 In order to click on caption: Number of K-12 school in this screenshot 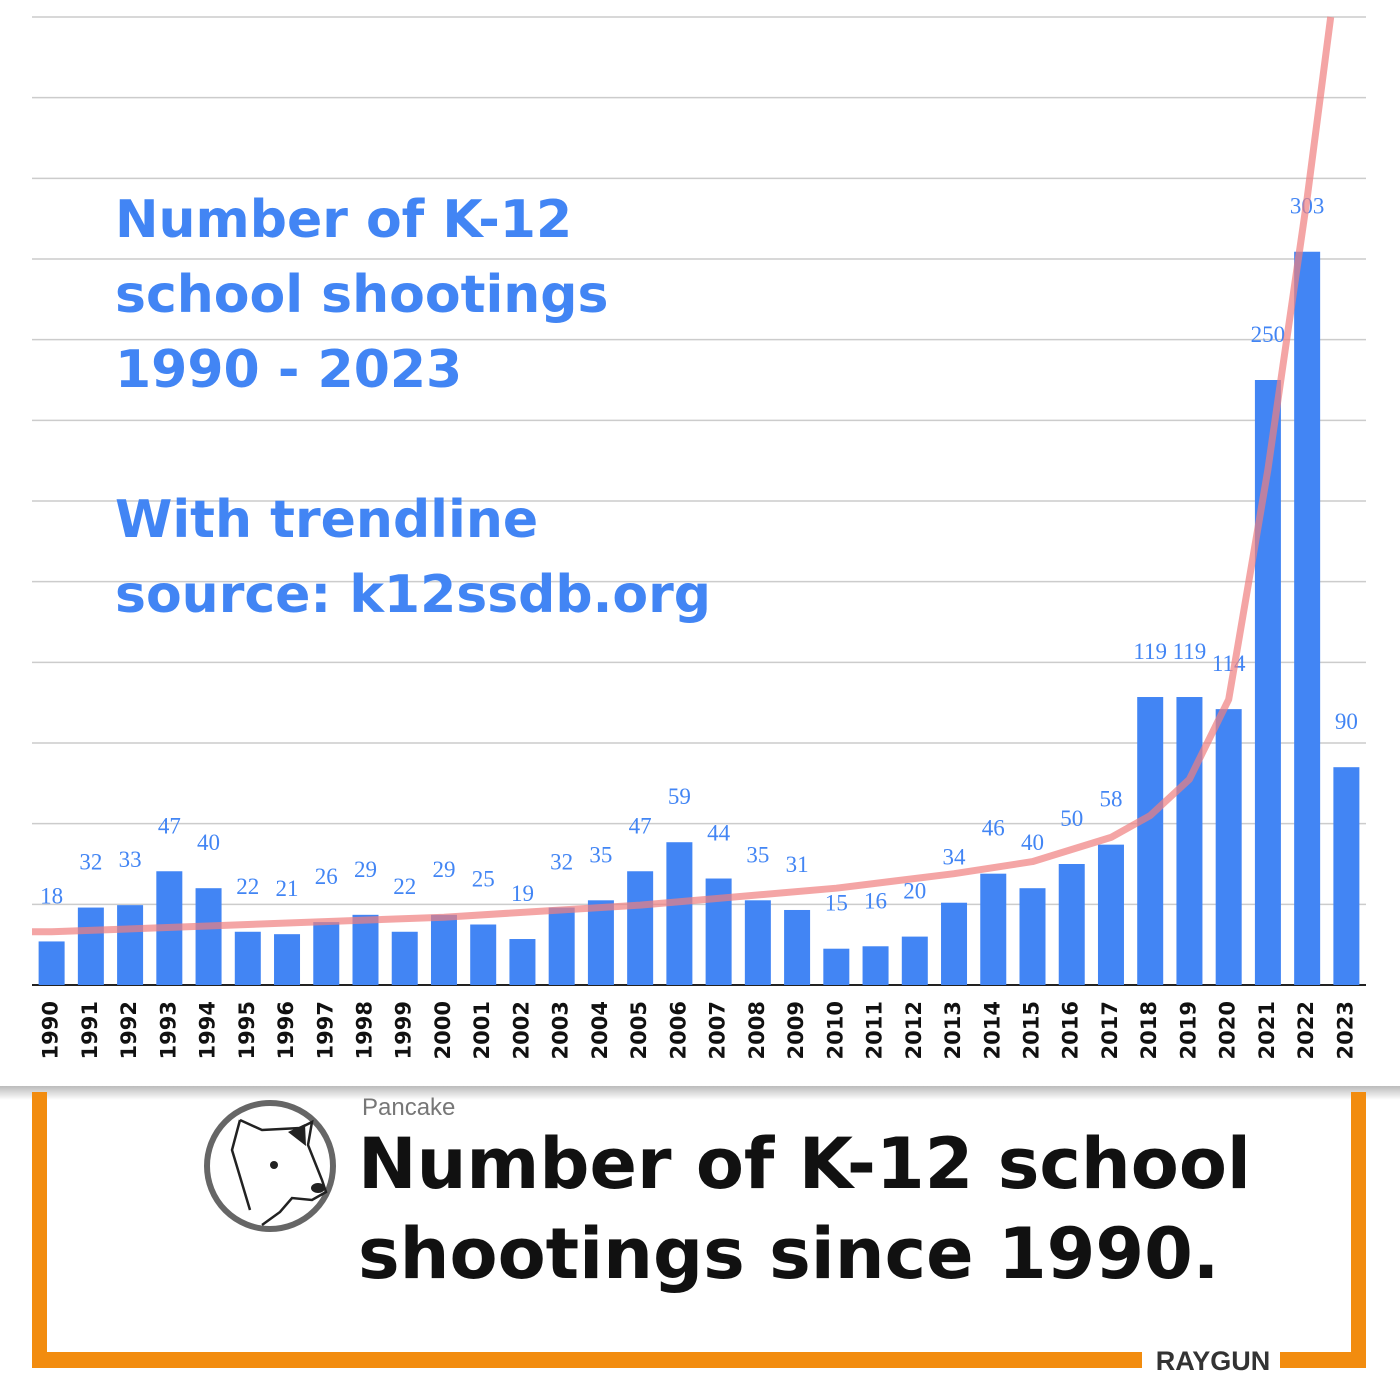, I will do `click(804, 1164)`.